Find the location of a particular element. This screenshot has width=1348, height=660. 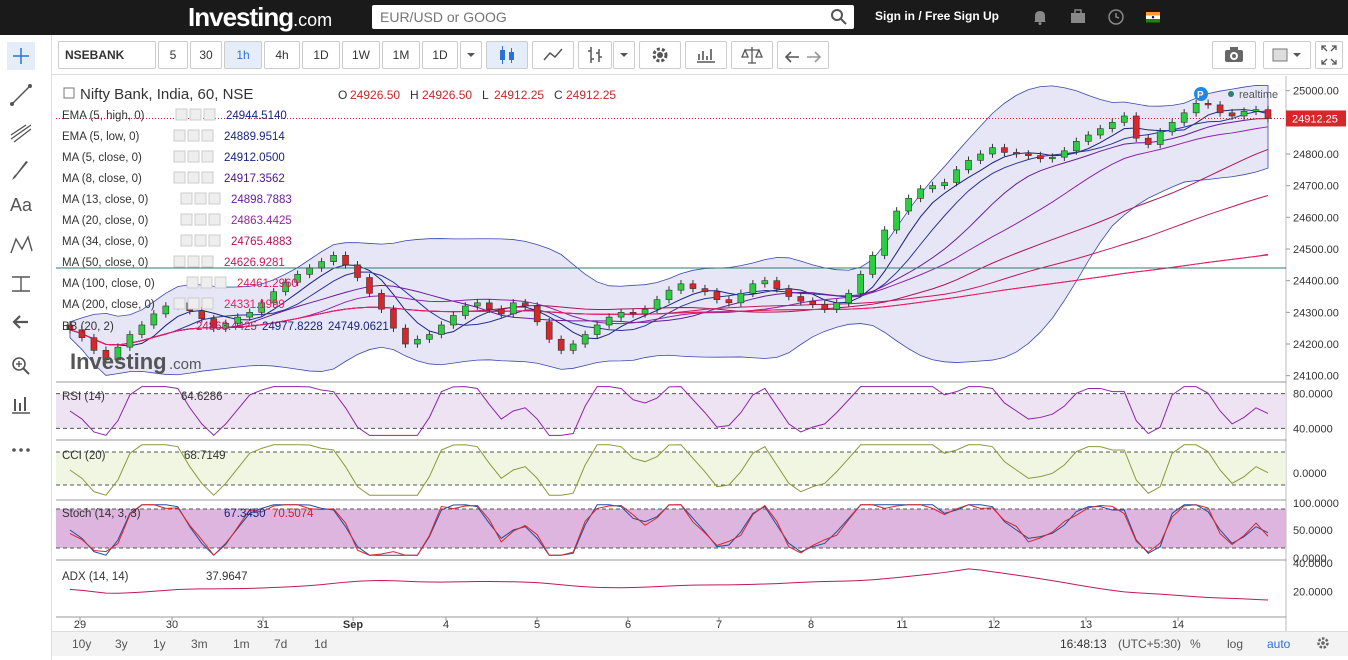

line-chart-button is located at coordinates (553, 55).